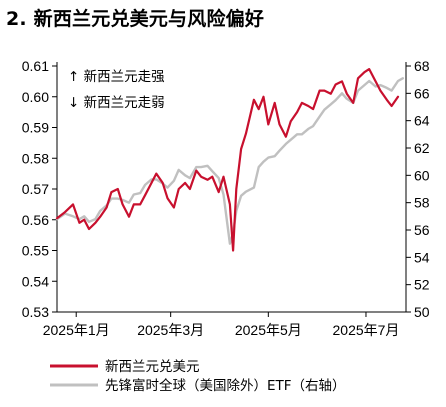  I want to click on left-tick-label: 0.57, so click(35, 189).